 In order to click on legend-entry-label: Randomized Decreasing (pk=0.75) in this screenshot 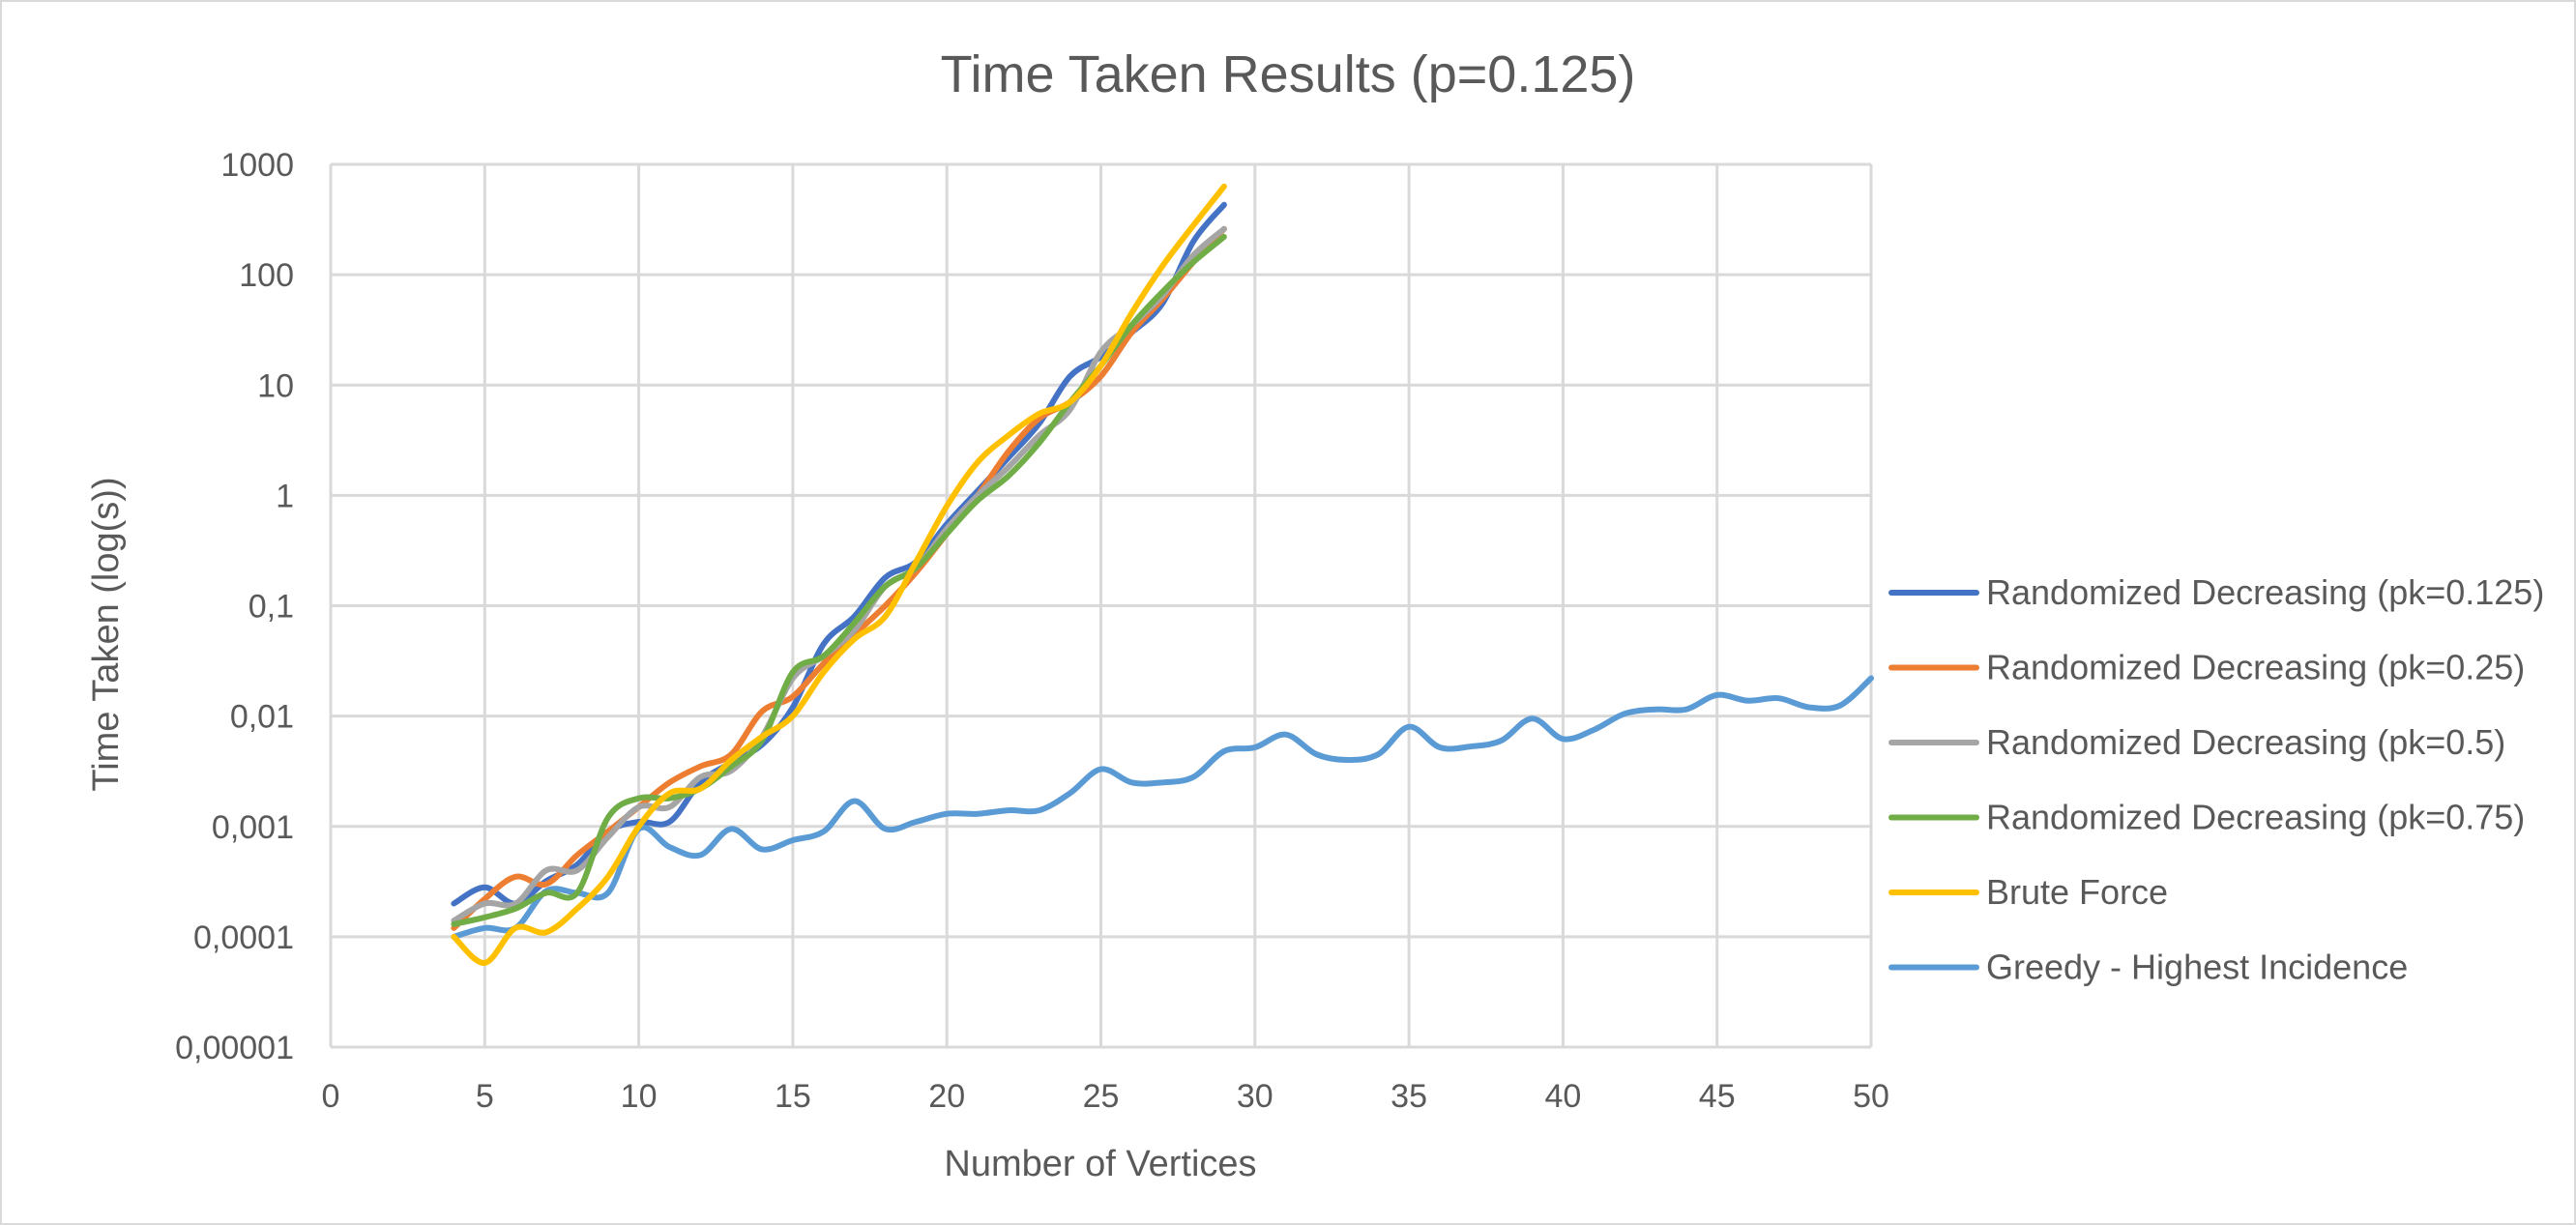, I will do `click(2255, 817)`.